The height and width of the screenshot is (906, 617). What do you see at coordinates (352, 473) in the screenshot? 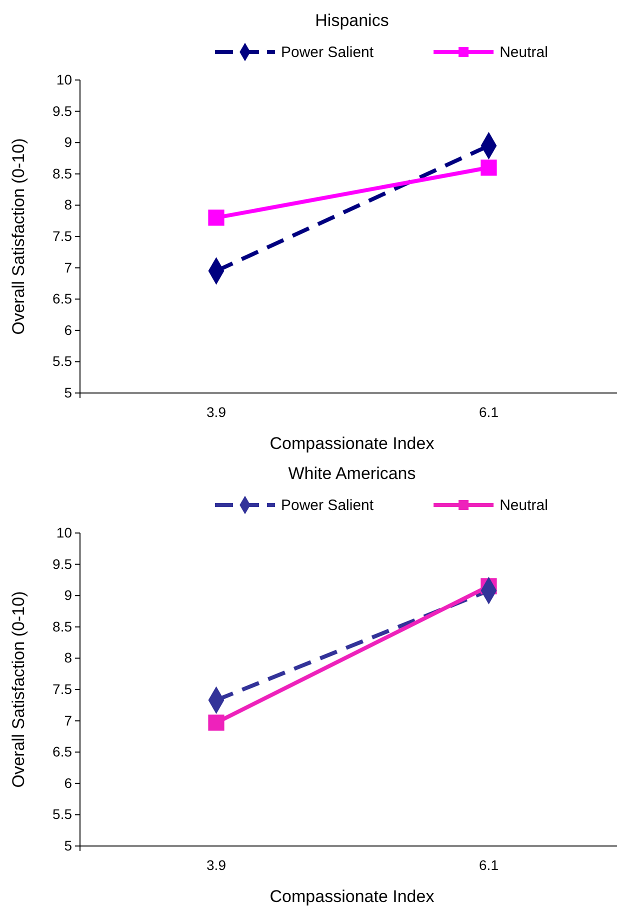
I see `chart-title: White Americans` at bounding box center [352, 473].